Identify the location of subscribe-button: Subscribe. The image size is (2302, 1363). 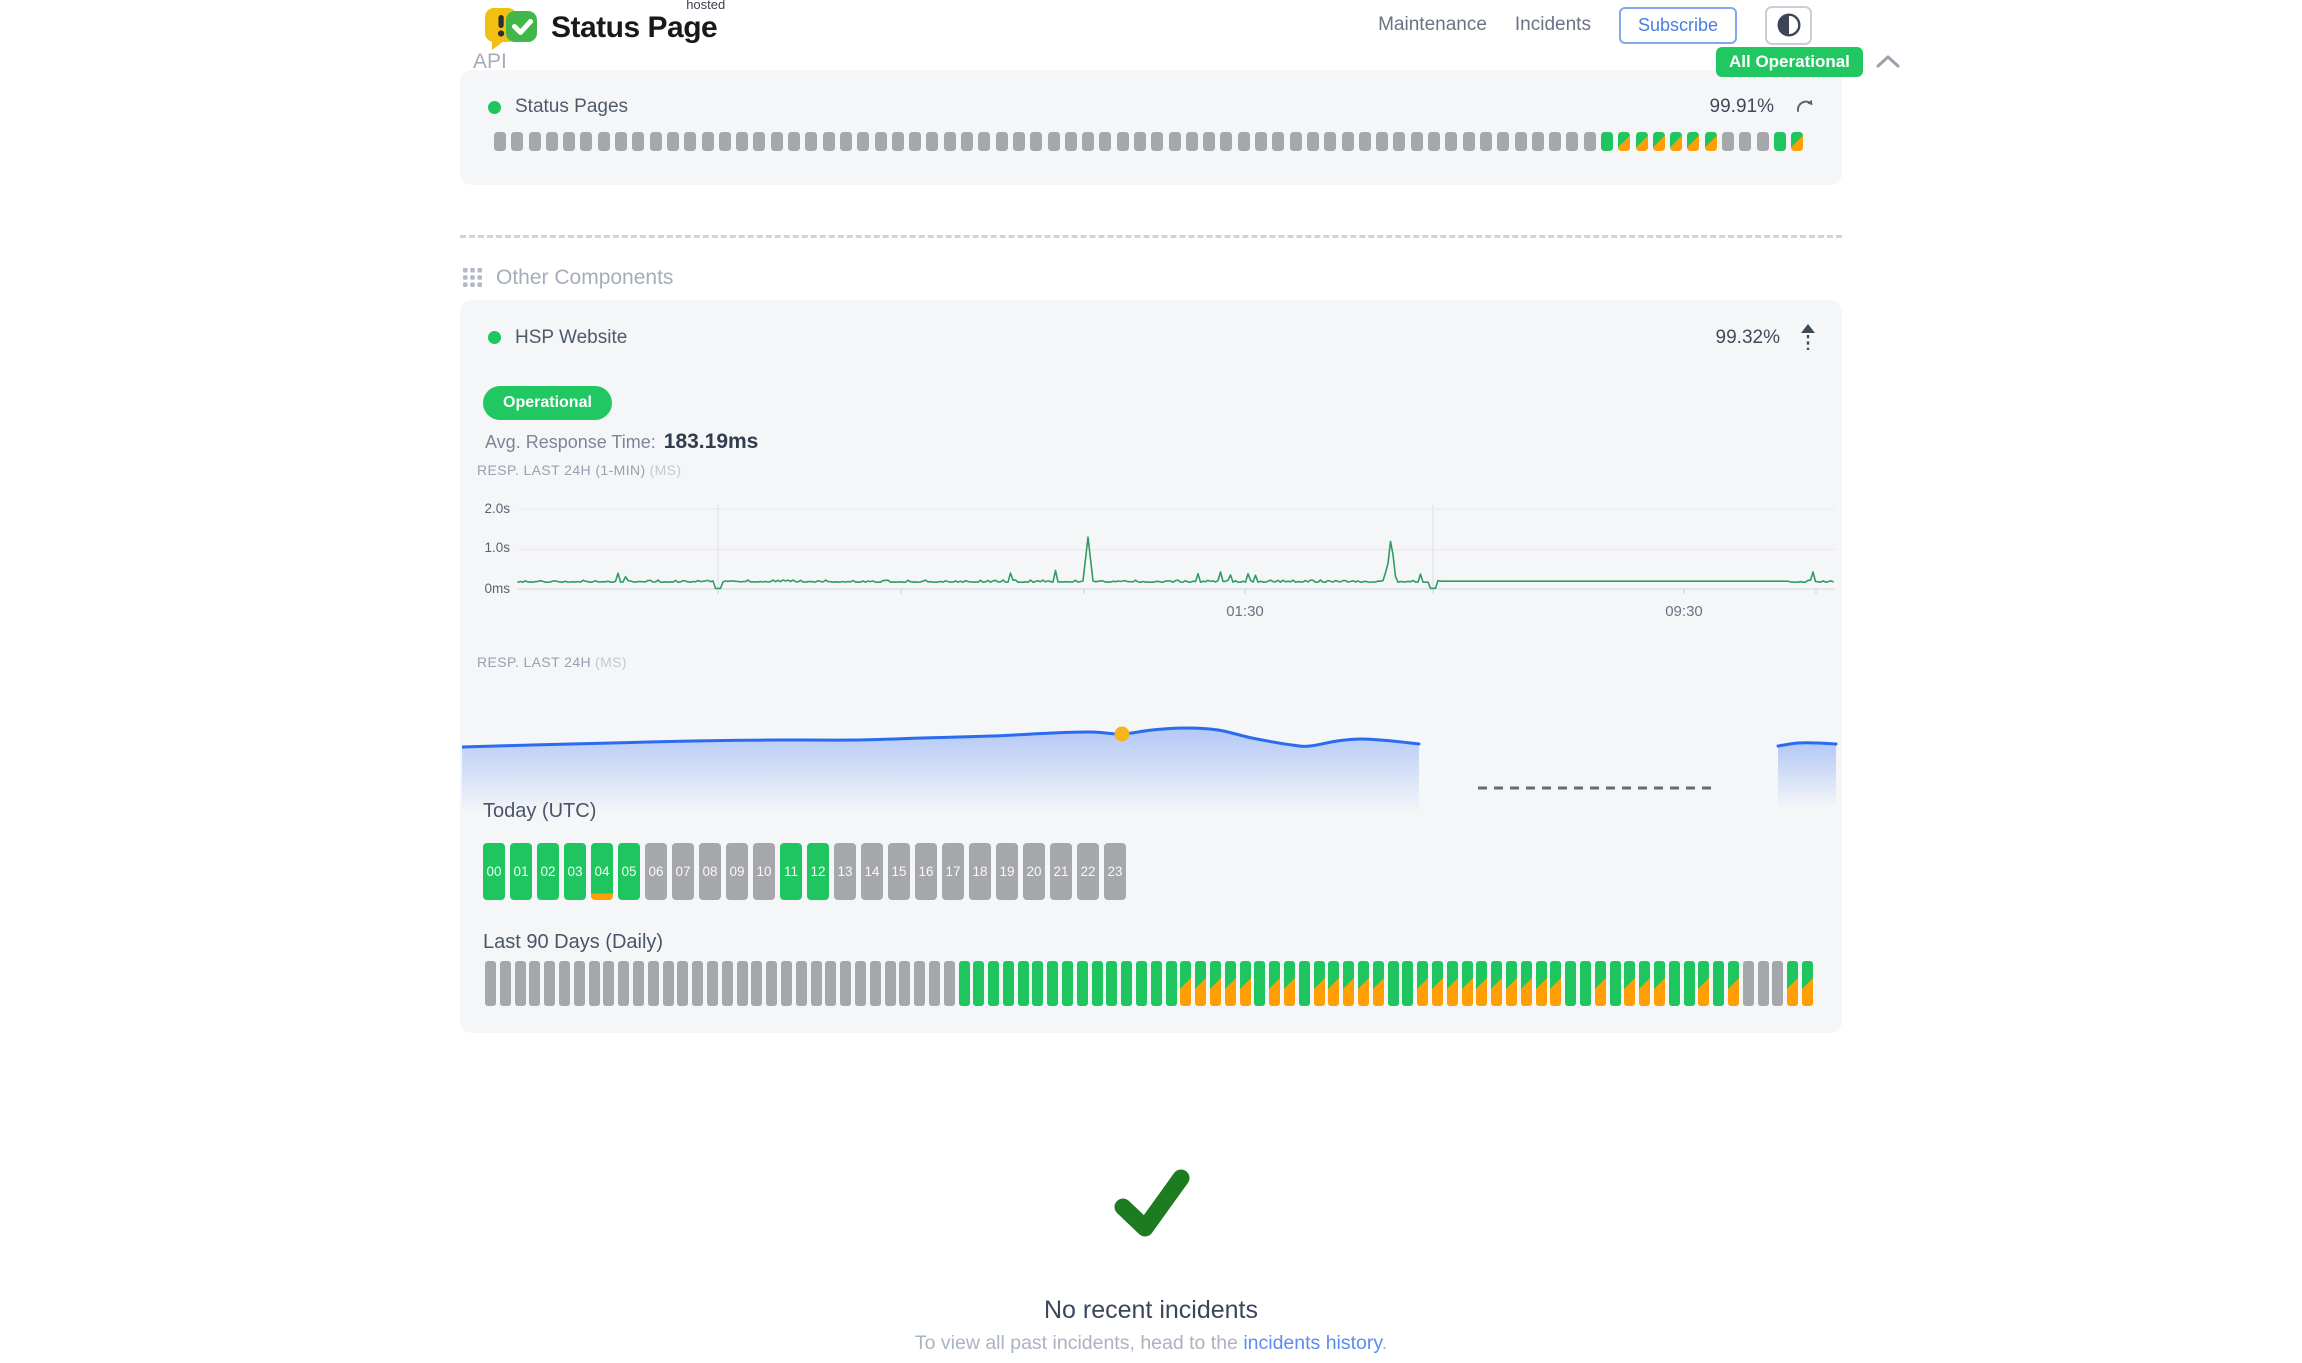
(1677, 25).